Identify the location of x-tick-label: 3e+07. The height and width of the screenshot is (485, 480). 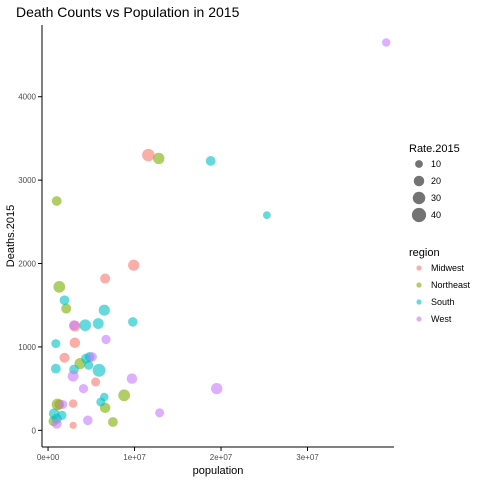
(307, 457).